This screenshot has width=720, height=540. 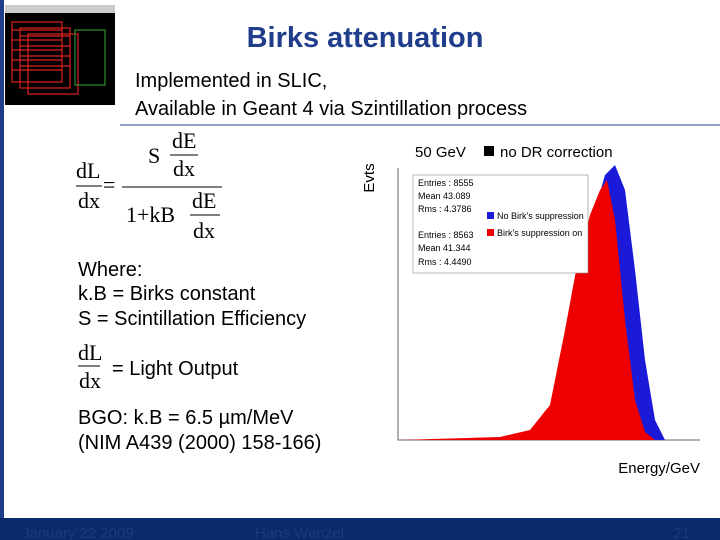 What do you see at coordinates (500, 224) in the screenshot?
I see `stats-box` at bounding box center [500, 224].